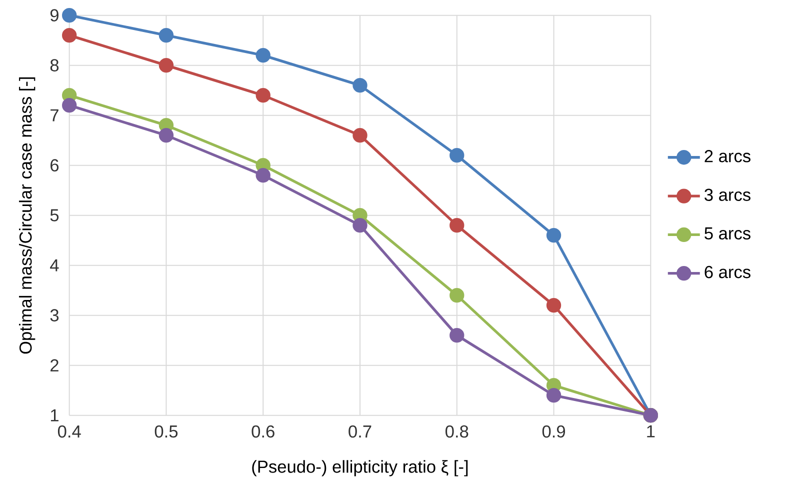 This screenshot has height=502, width=785. What do you see at coordinates (727, 156) in the screenshot?
I see `legend-label: 2 arcs` at bounding box center [727, 156].